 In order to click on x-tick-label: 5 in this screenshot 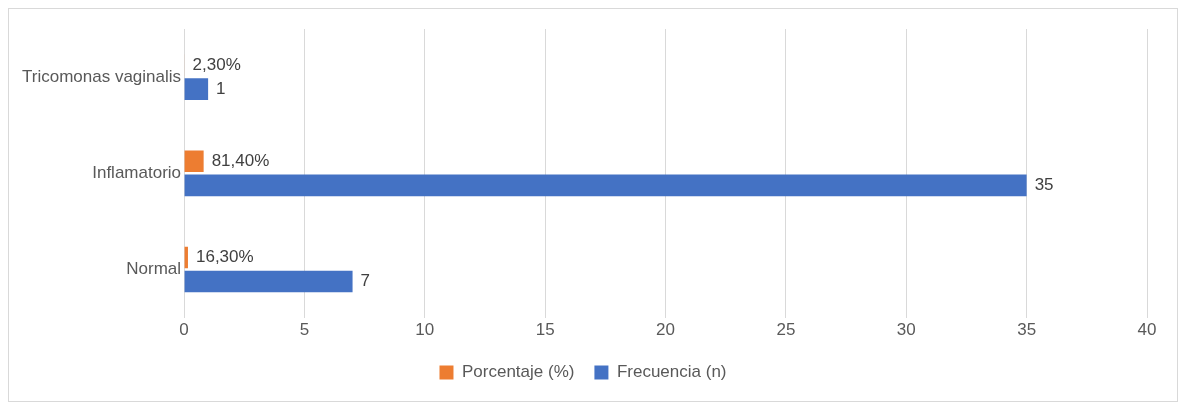, I will do `click(304, 330)`.